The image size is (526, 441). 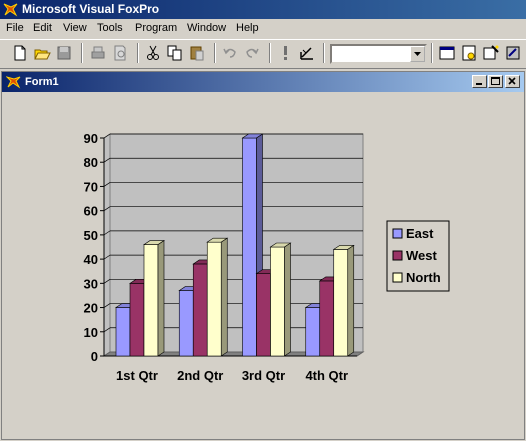 What do you see at coordinates (120, 53) in the screenshot?
I see `print-preview-icon` at bounding box center [120, 53].